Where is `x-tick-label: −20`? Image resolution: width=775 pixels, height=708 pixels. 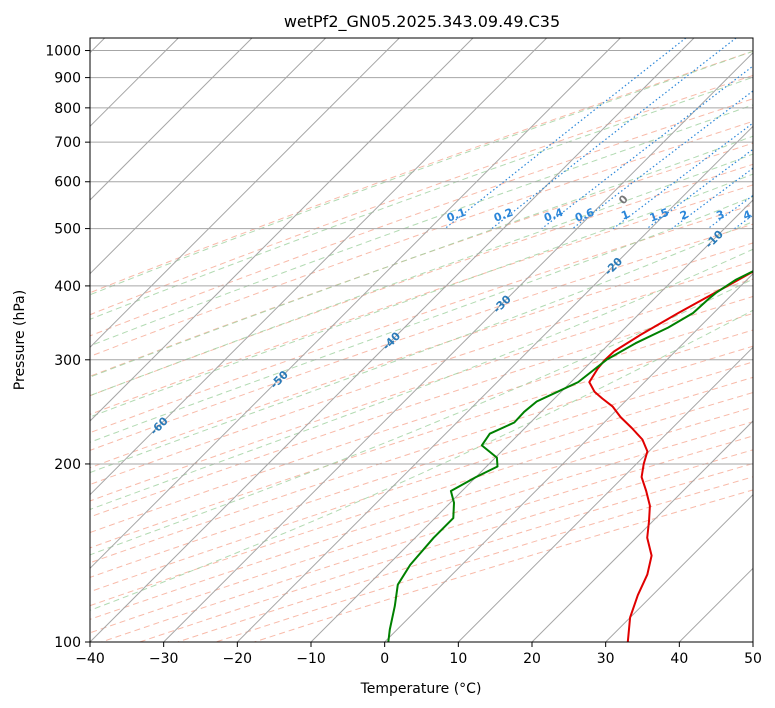 x-tick-label: −20 is located at coordinates (238, 659).